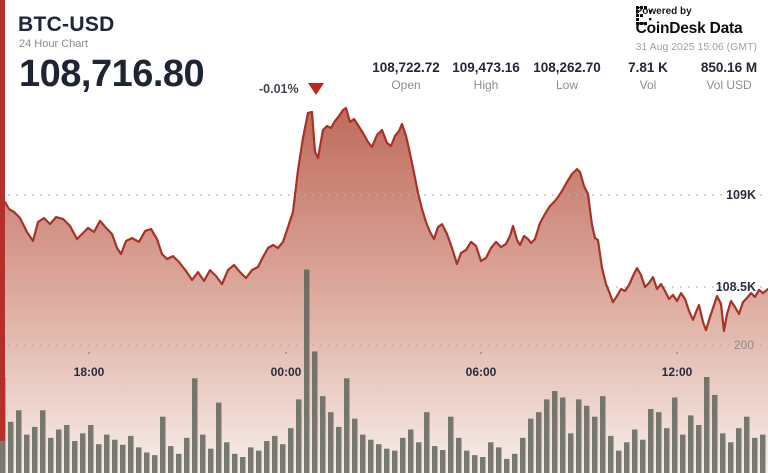  I want to click on price-change-row: -0.01%, so click(291, 89).